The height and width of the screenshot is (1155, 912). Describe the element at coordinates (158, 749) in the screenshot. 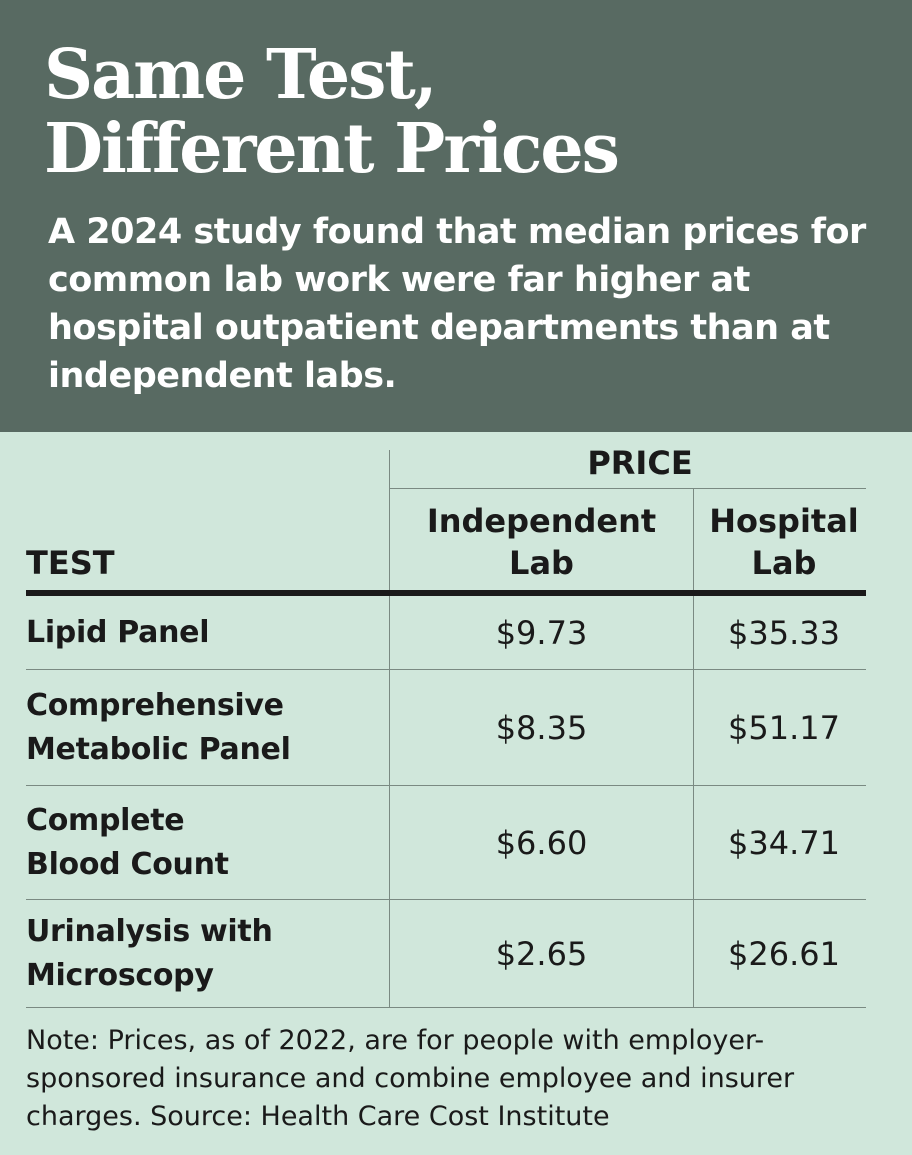

I see `test-name-line: Metabolic Panel` at that location.